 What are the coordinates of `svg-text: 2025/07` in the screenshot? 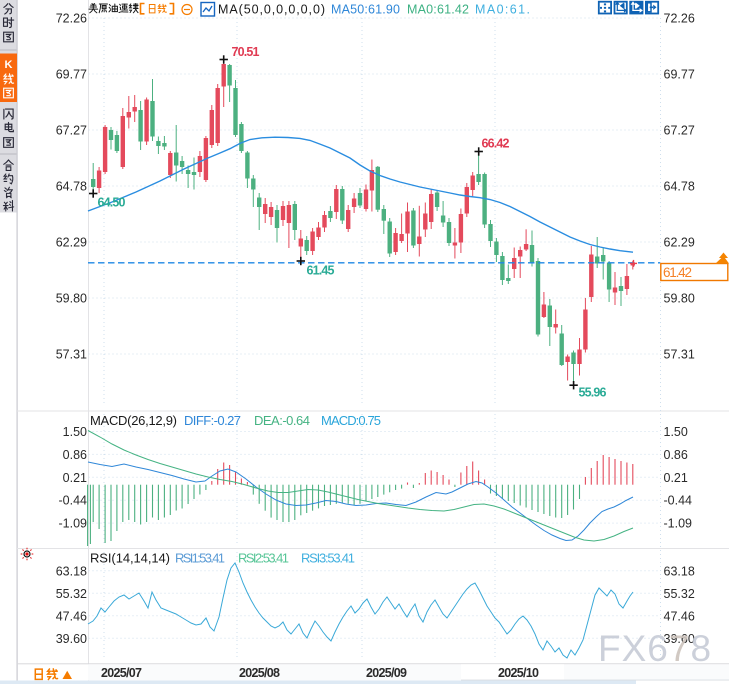 It's located at (121, 673).